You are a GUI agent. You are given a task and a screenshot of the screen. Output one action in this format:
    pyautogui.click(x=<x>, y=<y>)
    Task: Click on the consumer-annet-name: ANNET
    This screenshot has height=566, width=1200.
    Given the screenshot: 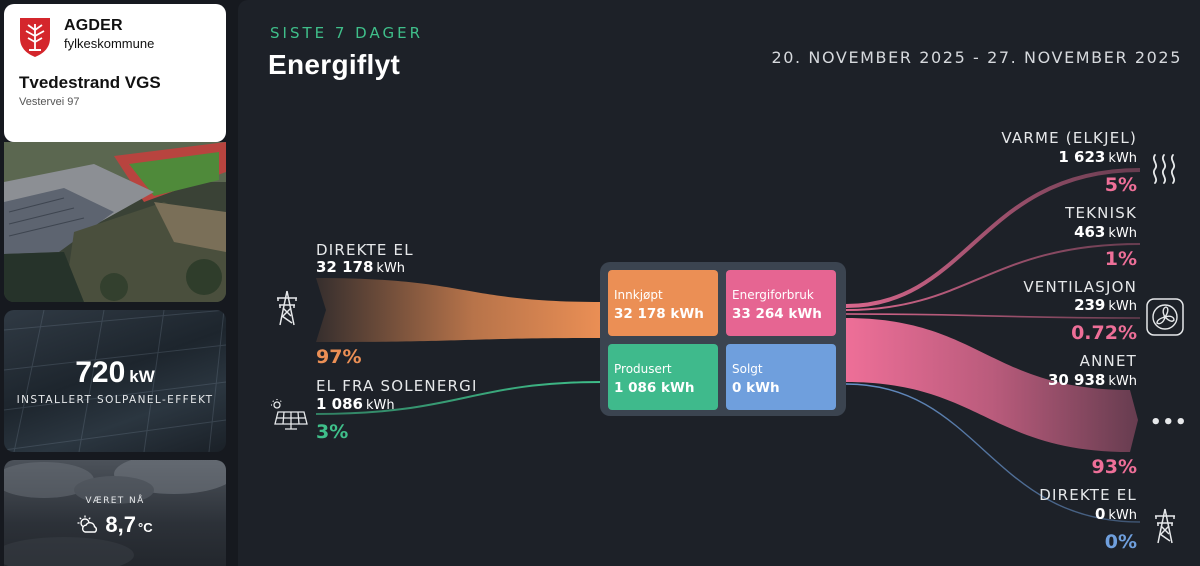 What is the action you would take?
    pyautogui.click(x=1108, y=361)
    